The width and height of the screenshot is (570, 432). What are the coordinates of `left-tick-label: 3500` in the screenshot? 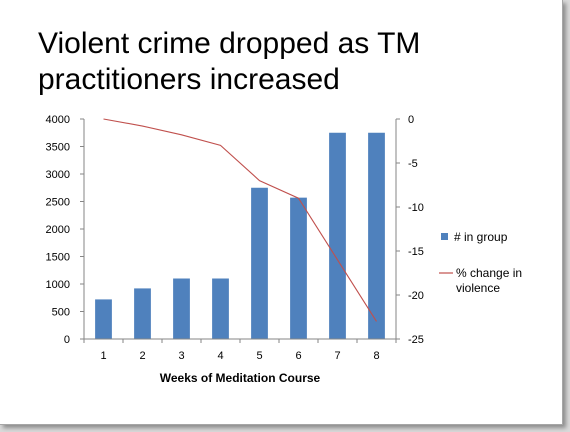 It's located at (58, 148).